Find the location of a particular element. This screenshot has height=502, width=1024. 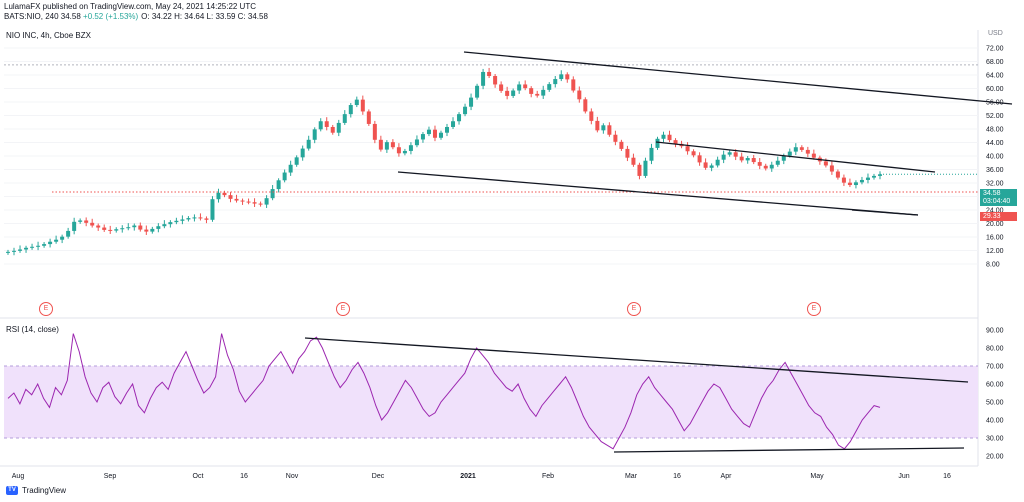

time-tick-label: Mar is located at coordinates (631, 476).